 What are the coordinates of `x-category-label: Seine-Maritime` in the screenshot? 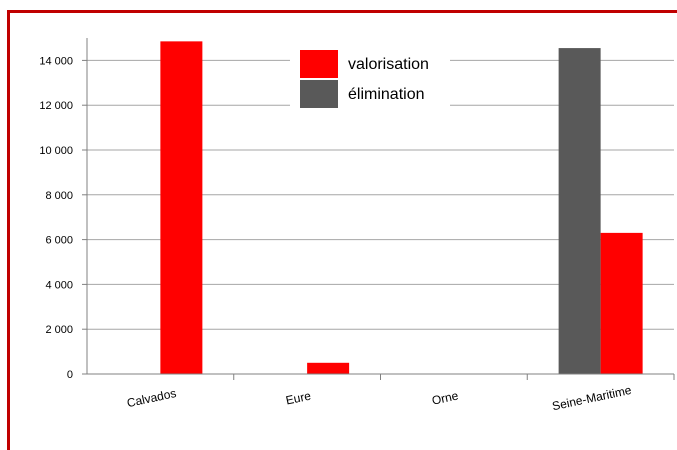 It's located at (592, 398).